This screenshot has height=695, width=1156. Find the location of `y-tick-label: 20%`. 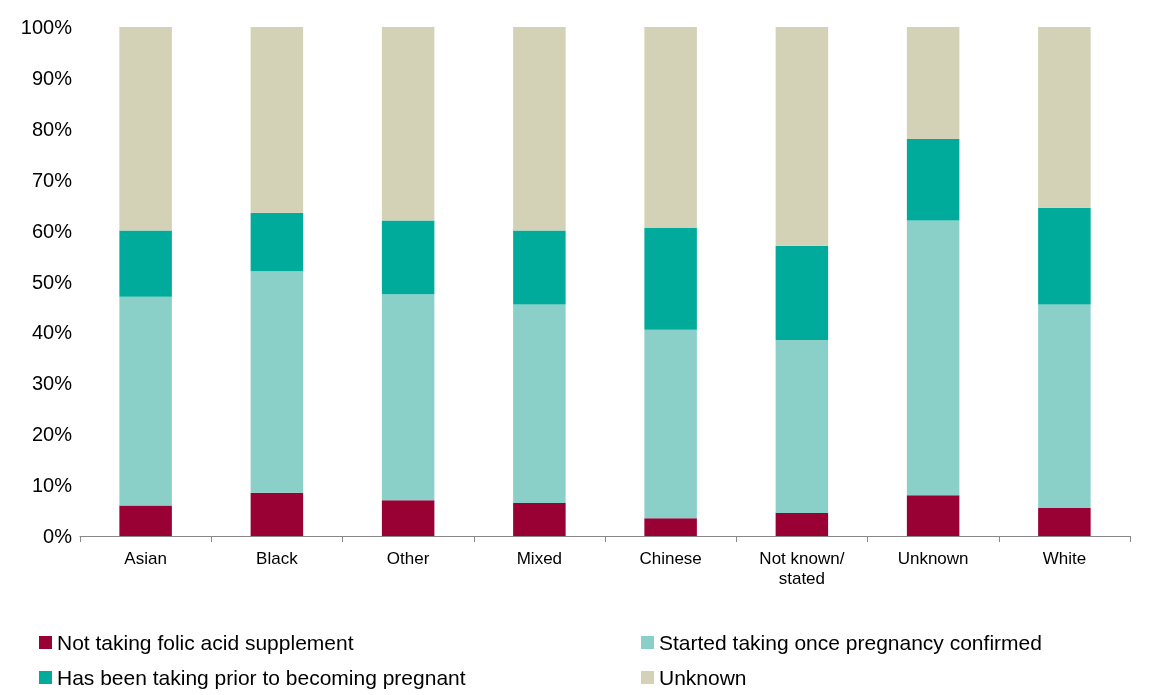

y-tick-label: 20% is located at coordinates (52, 434).